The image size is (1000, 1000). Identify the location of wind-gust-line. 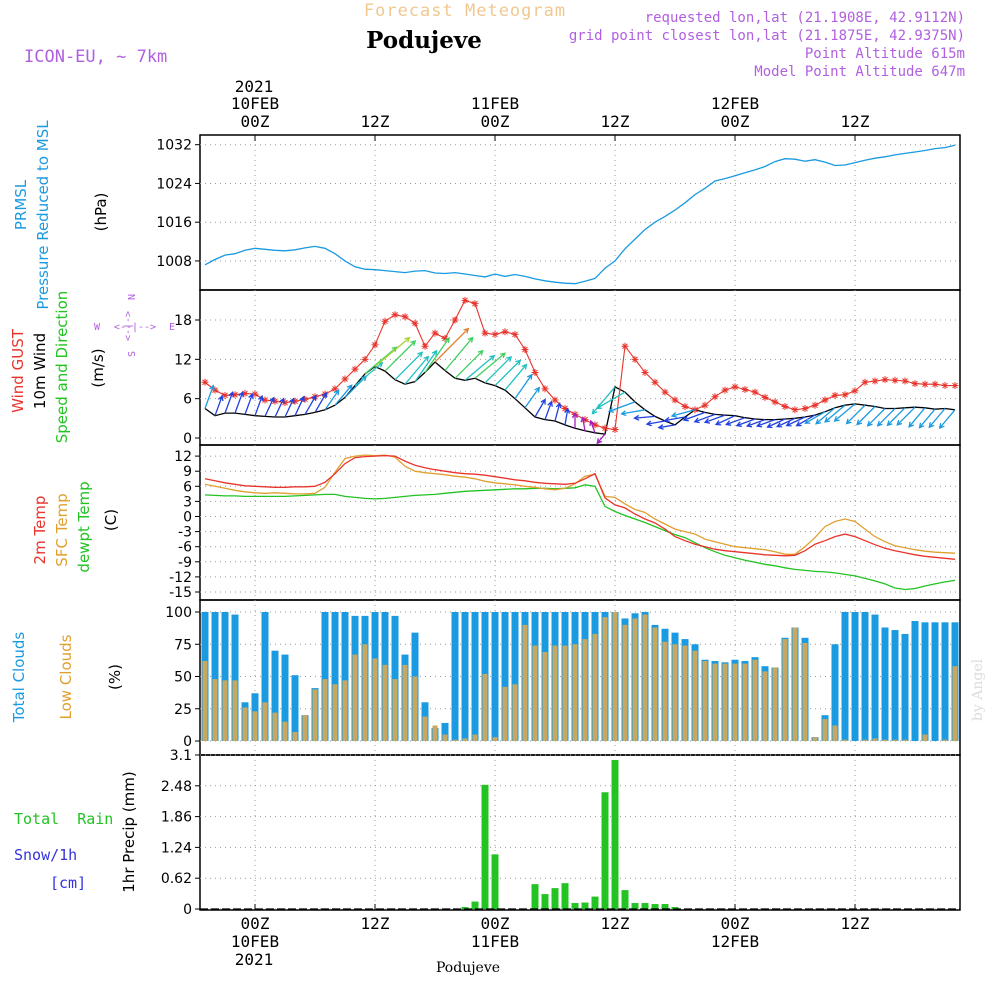
(579, 365).